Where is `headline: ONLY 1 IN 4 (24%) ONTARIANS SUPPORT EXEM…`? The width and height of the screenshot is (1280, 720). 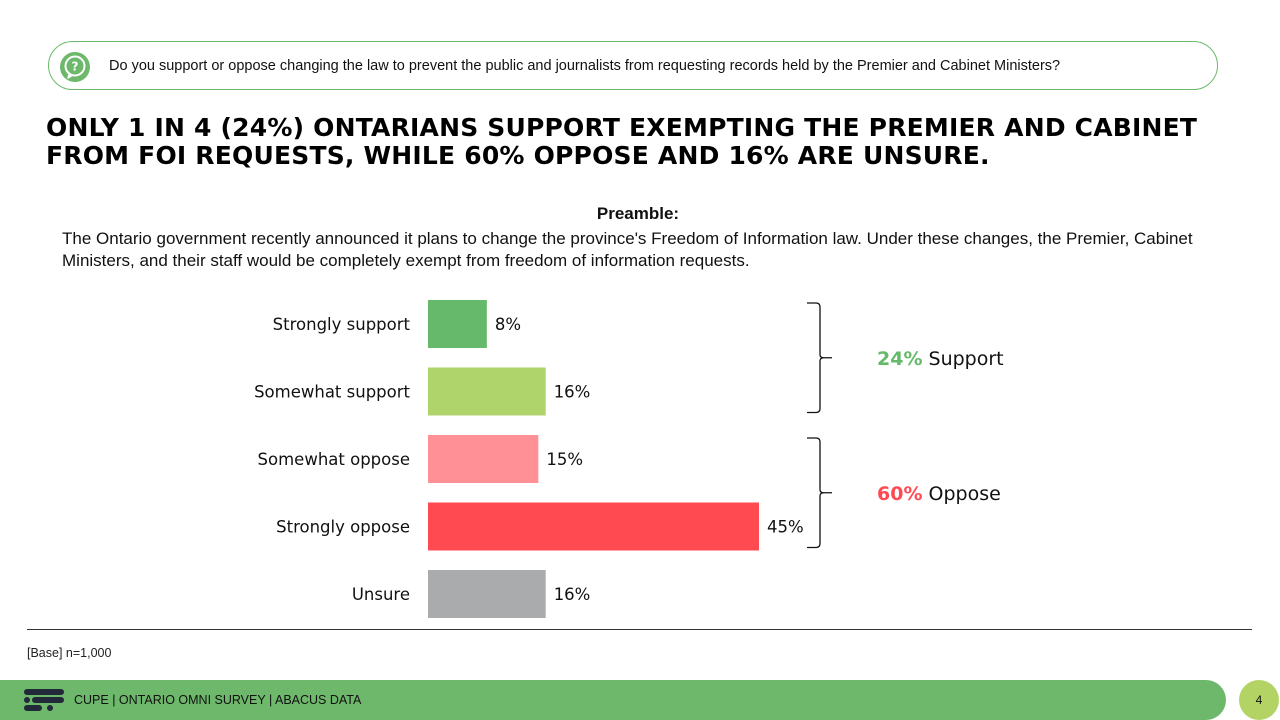 headline: ONLY 1 IN 4 (24%) ONTARIANS SUPPORT EXEM… is located at coordinates (622, 141).